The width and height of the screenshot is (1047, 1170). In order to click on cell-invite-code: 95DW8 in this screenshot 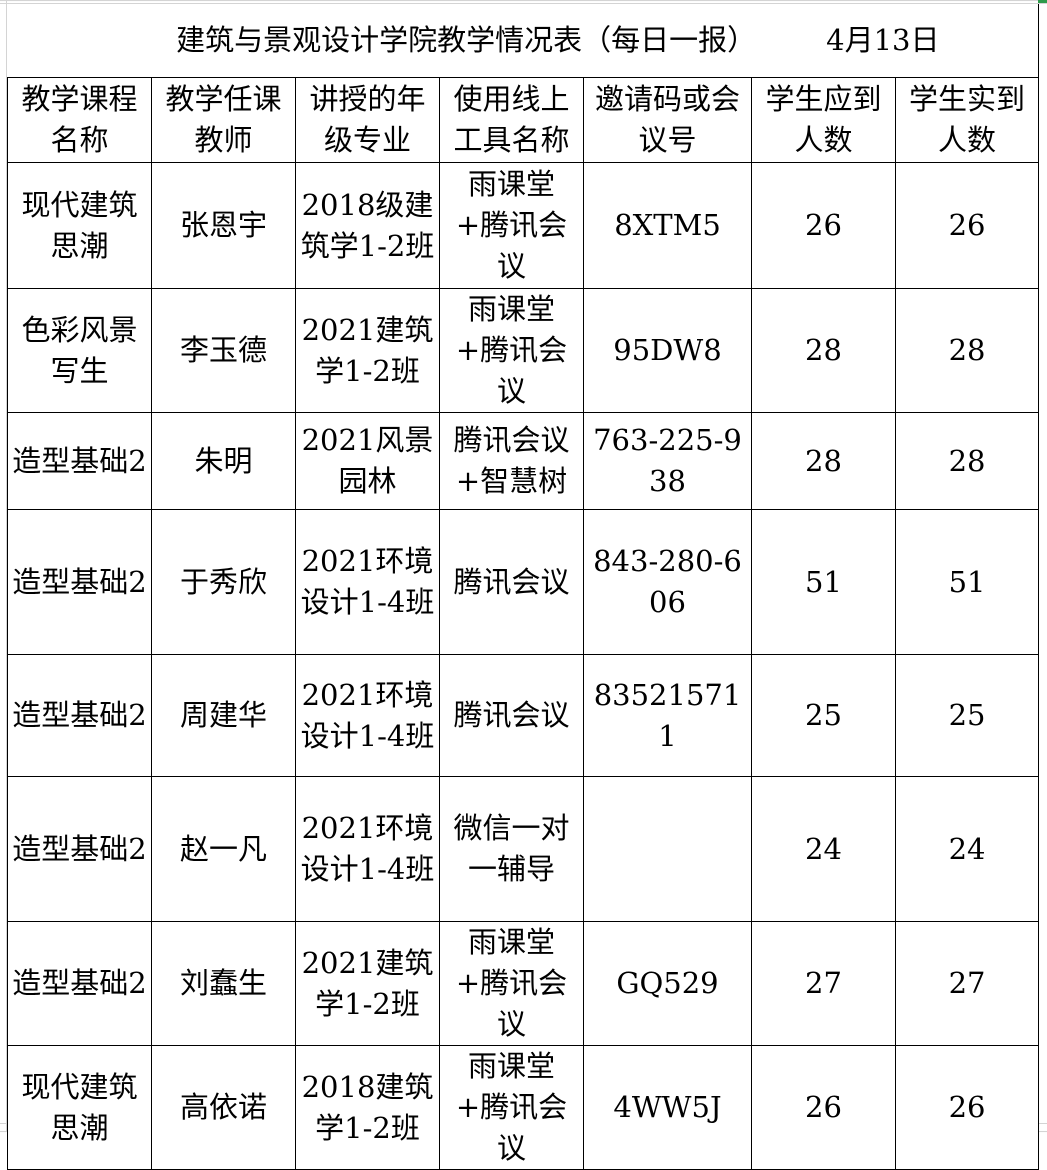, I will do `click(667, 350)`.